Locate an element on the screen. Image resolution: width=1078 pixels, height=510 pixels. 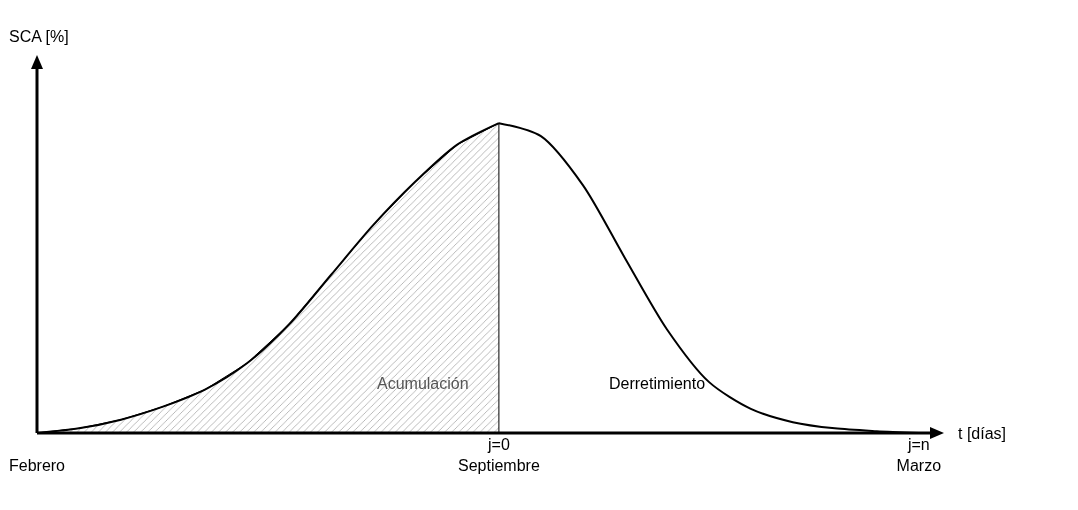
x-tick-label: j=n Marzo is located at coordinates (919, 455).